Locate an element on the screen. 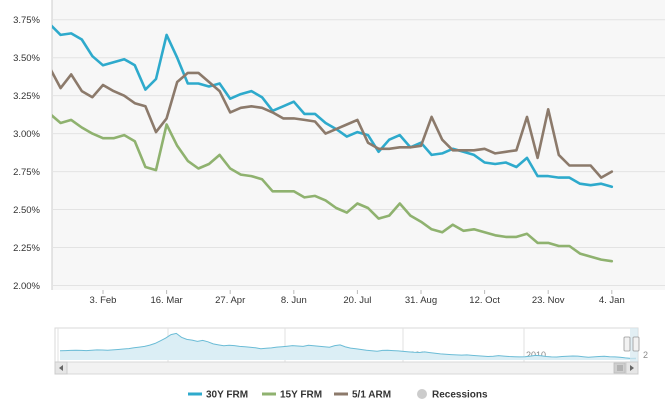  x-tick-label: 27. Apr is located at coordinates (230, 300).